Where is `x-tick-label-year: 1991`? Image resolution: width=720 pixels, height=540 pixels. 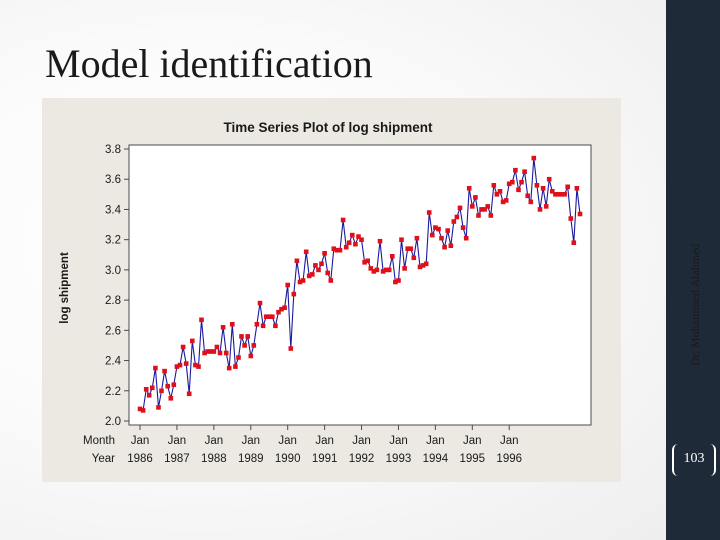 x-tick-label-year: 1991 is located at coordinates (325, 459).